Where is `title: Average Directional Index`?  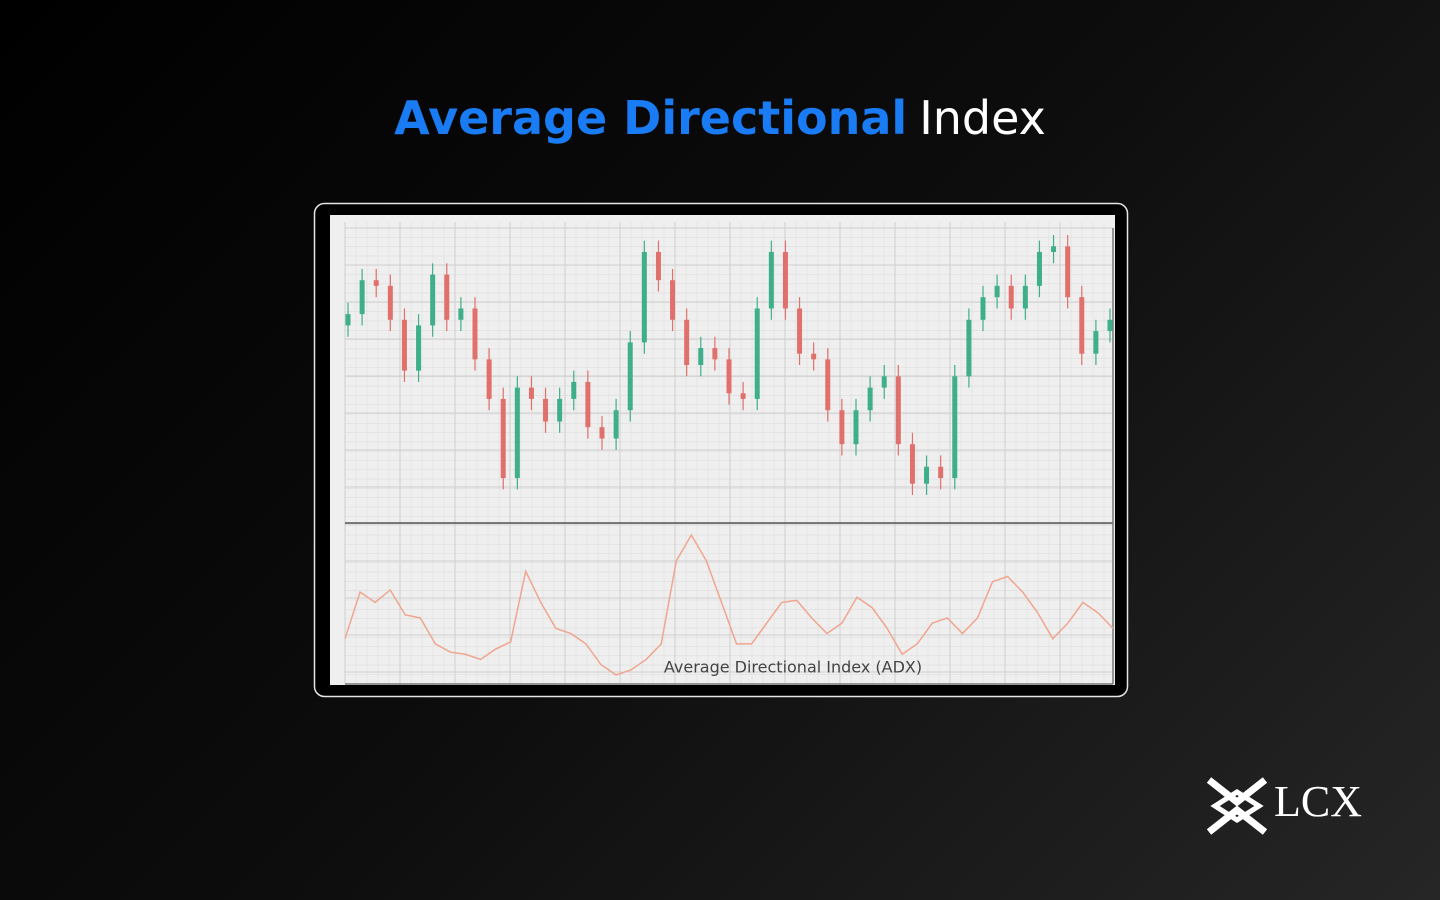 title: Average Directional Index is located at coordinates (720, 118).